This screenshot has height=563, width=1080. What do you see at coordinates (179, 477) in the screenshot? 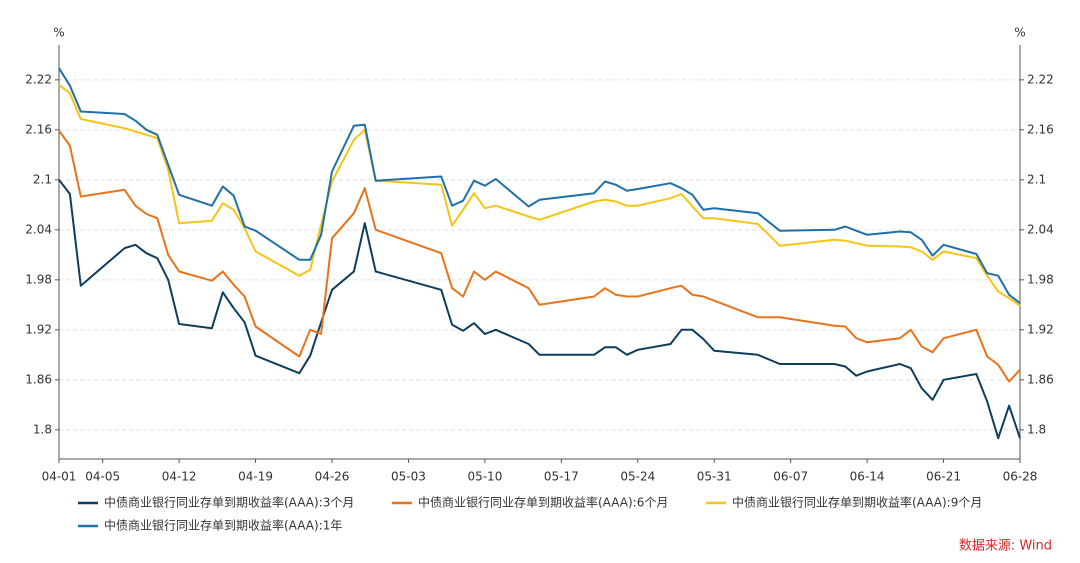
I see `x-tick-label: 04-12` at bounding box center [179, 477].